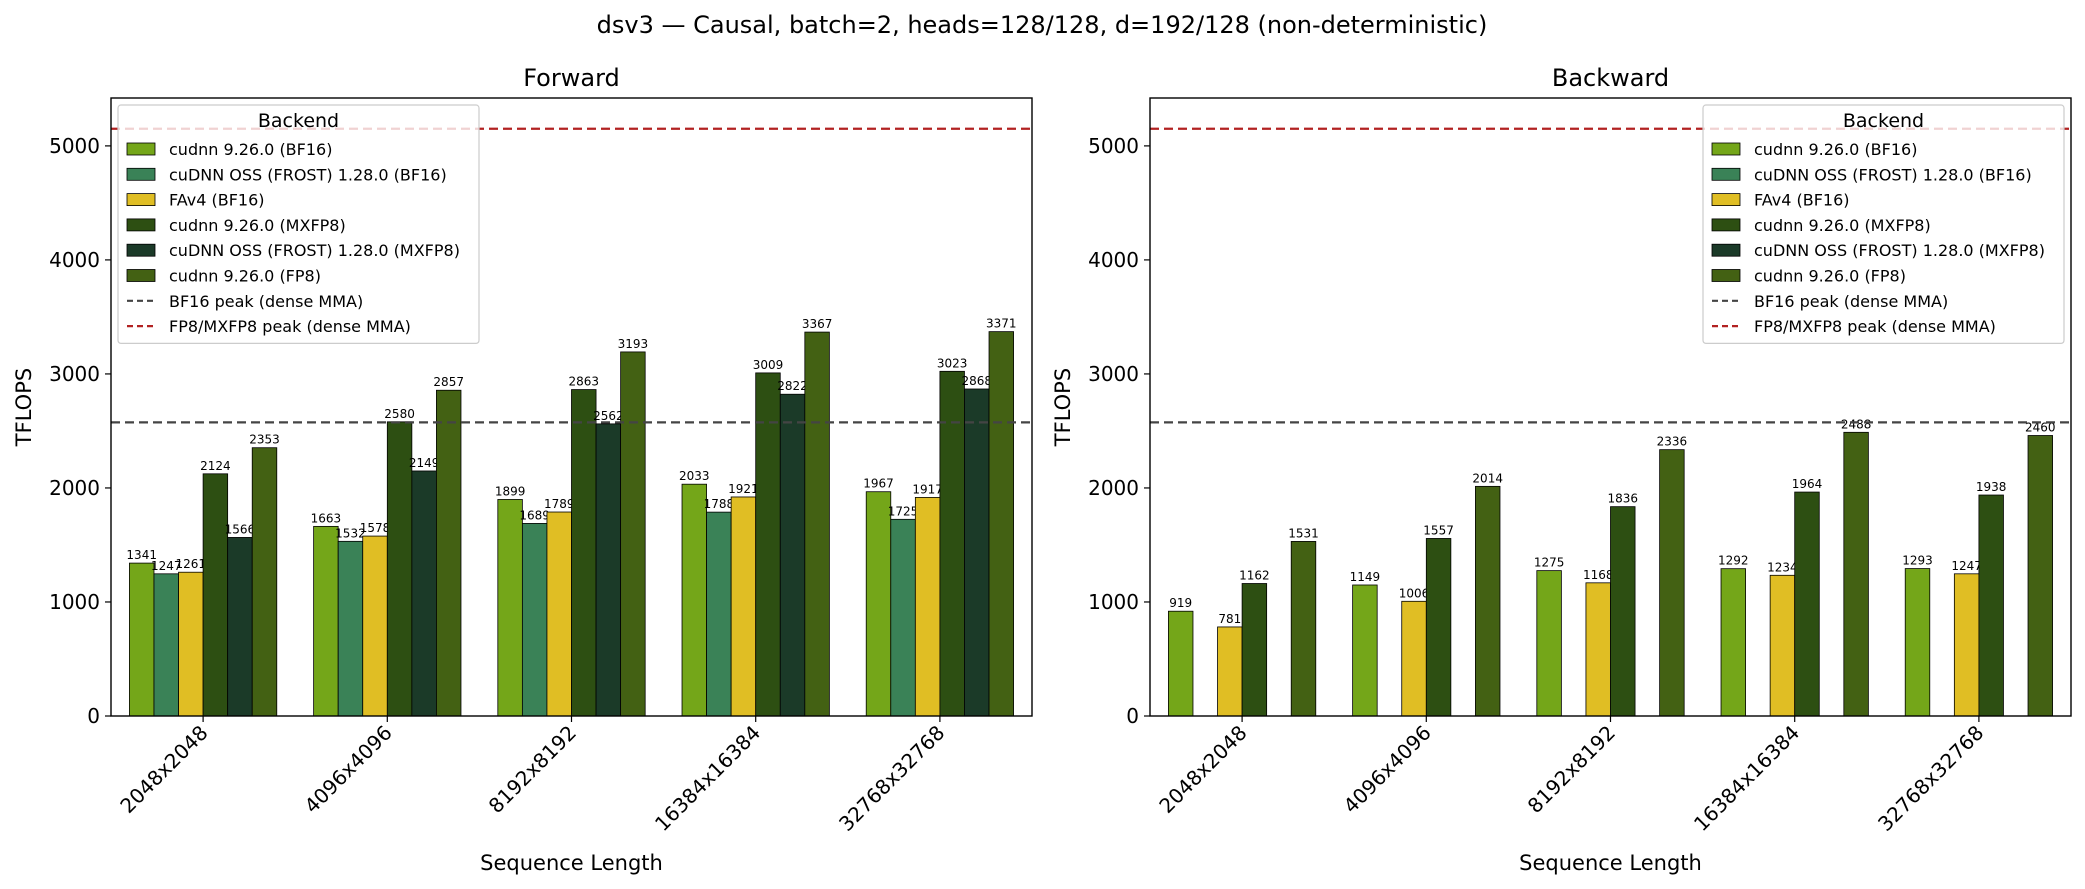 This screenshot has width=2085, height=889. I want to click on bar-cudnn-9-26-0-bf16-16384x16384, so click(694, 600).